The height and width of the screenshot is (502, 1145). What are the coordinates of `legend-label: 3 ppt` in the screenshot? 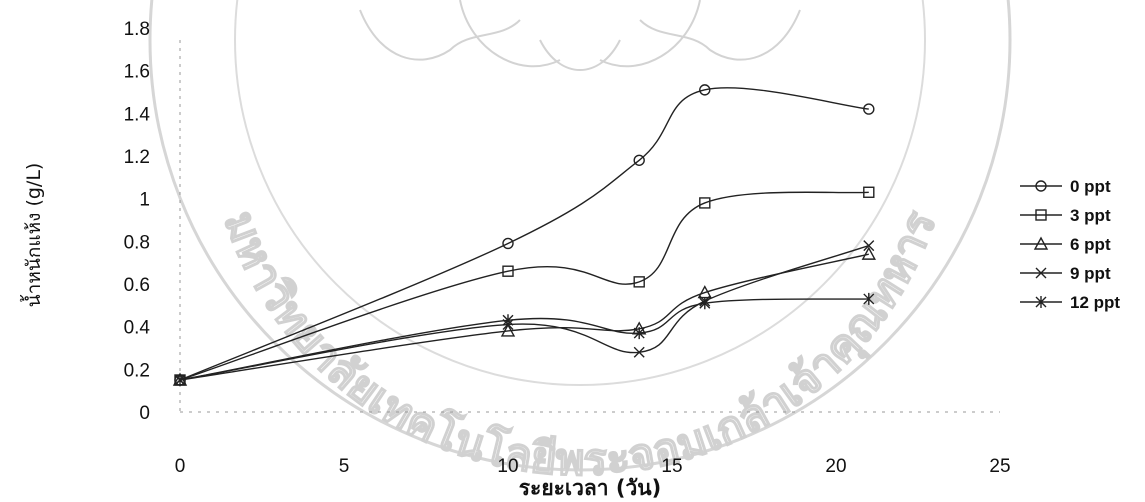 It's located at (1090, 215).